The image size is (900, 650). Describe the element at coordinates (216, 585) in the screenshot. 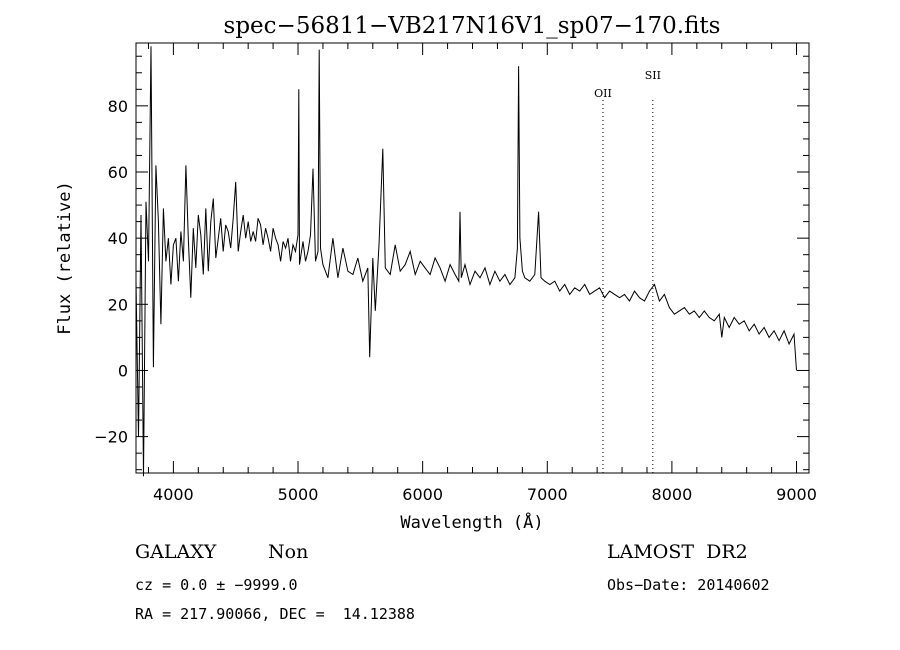

I see `cz-value: cz = 0.0 ± −9999.0` at that location.